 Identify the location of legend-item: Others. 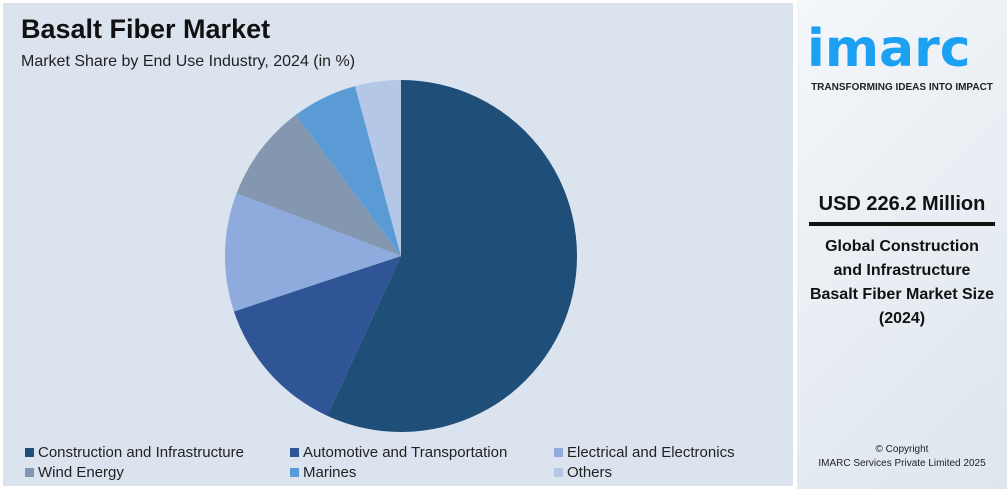
(583, 472).